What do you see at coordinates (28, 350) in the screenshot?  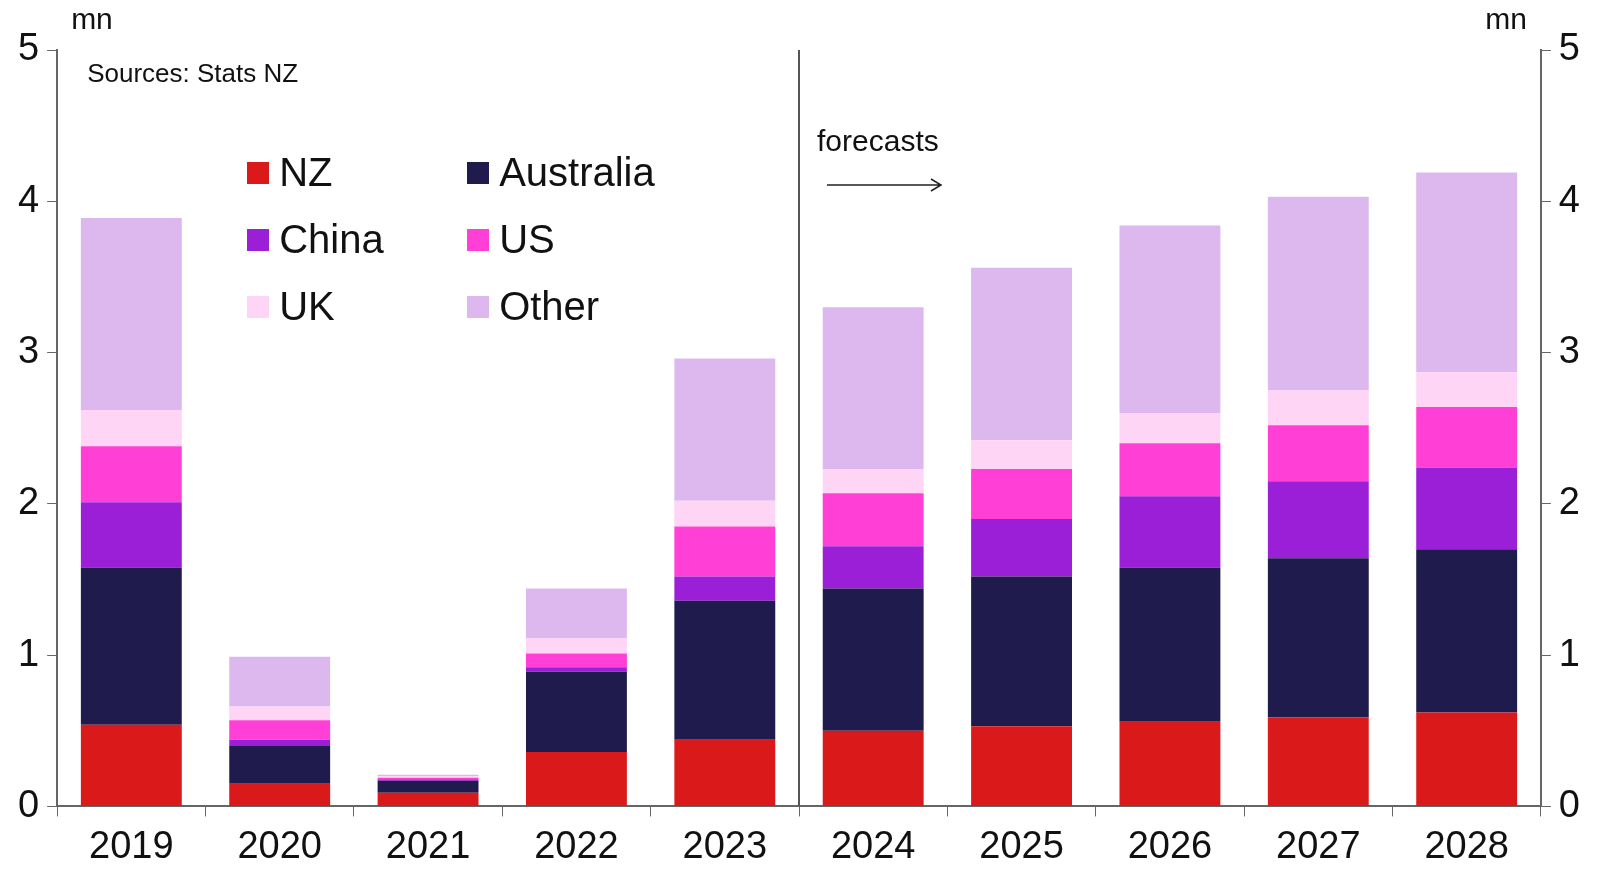 I see `y-tick-label: 3` at bounding box center [28, 350].